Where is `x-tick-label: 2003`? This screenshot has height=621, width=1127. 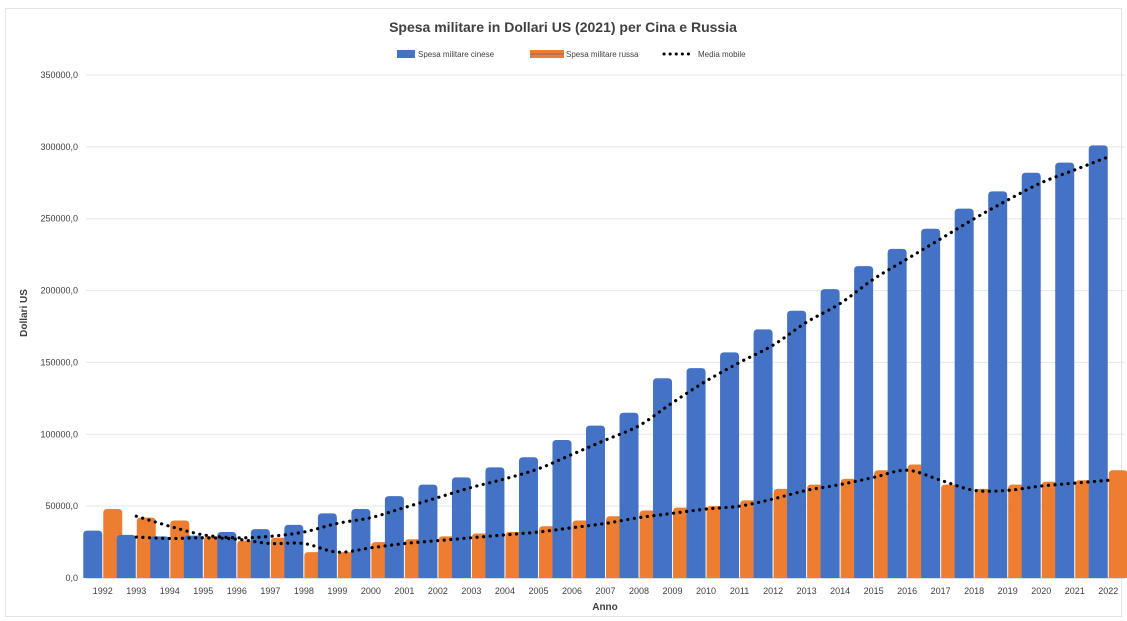 x-tick-label: 2003 is located at coordinates (471, 591).